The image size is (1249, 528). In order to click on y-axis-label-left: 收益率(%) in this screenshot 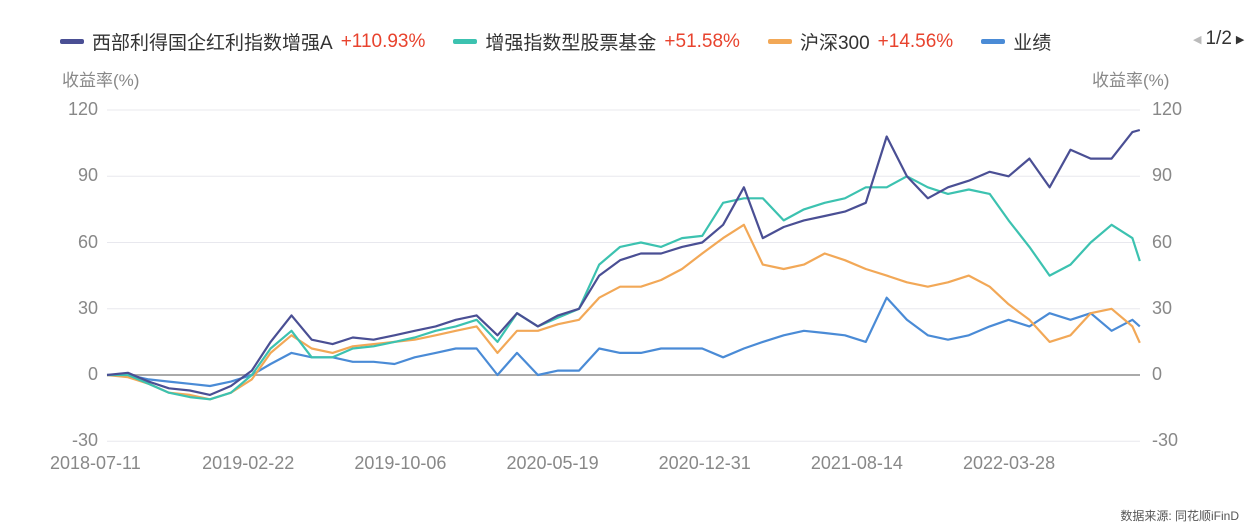, I will do `click(101, 80)`.